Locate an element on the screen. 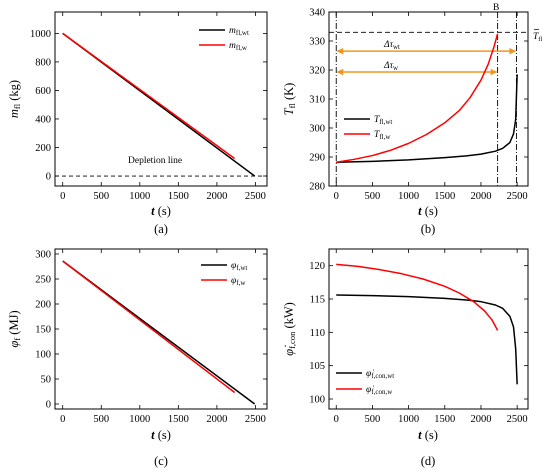  y-tick-label: 290 is located at coordinates (317, 158).